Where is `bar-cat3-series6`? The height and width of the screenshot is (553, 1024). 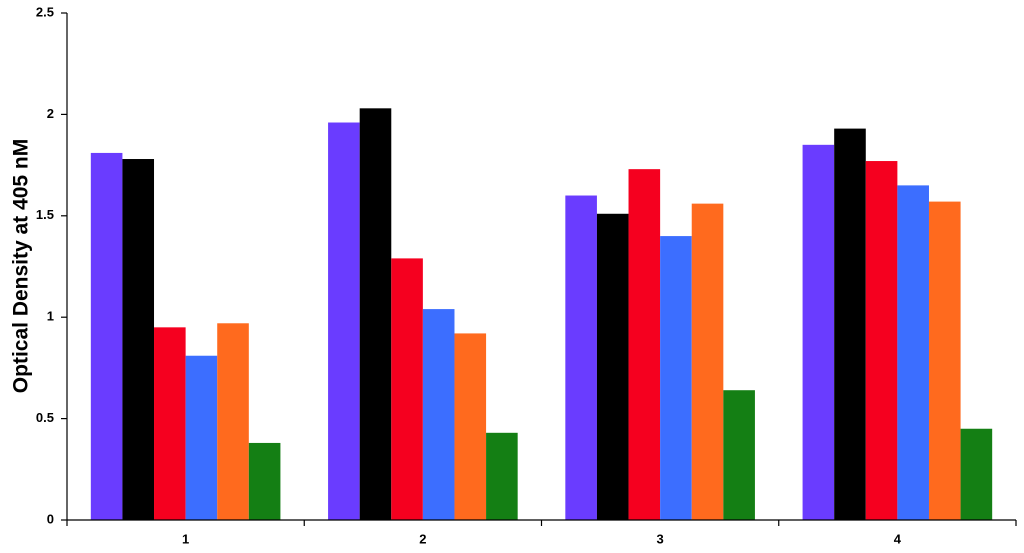
bar-cat3-series6 is located at coordinates (739, 455).